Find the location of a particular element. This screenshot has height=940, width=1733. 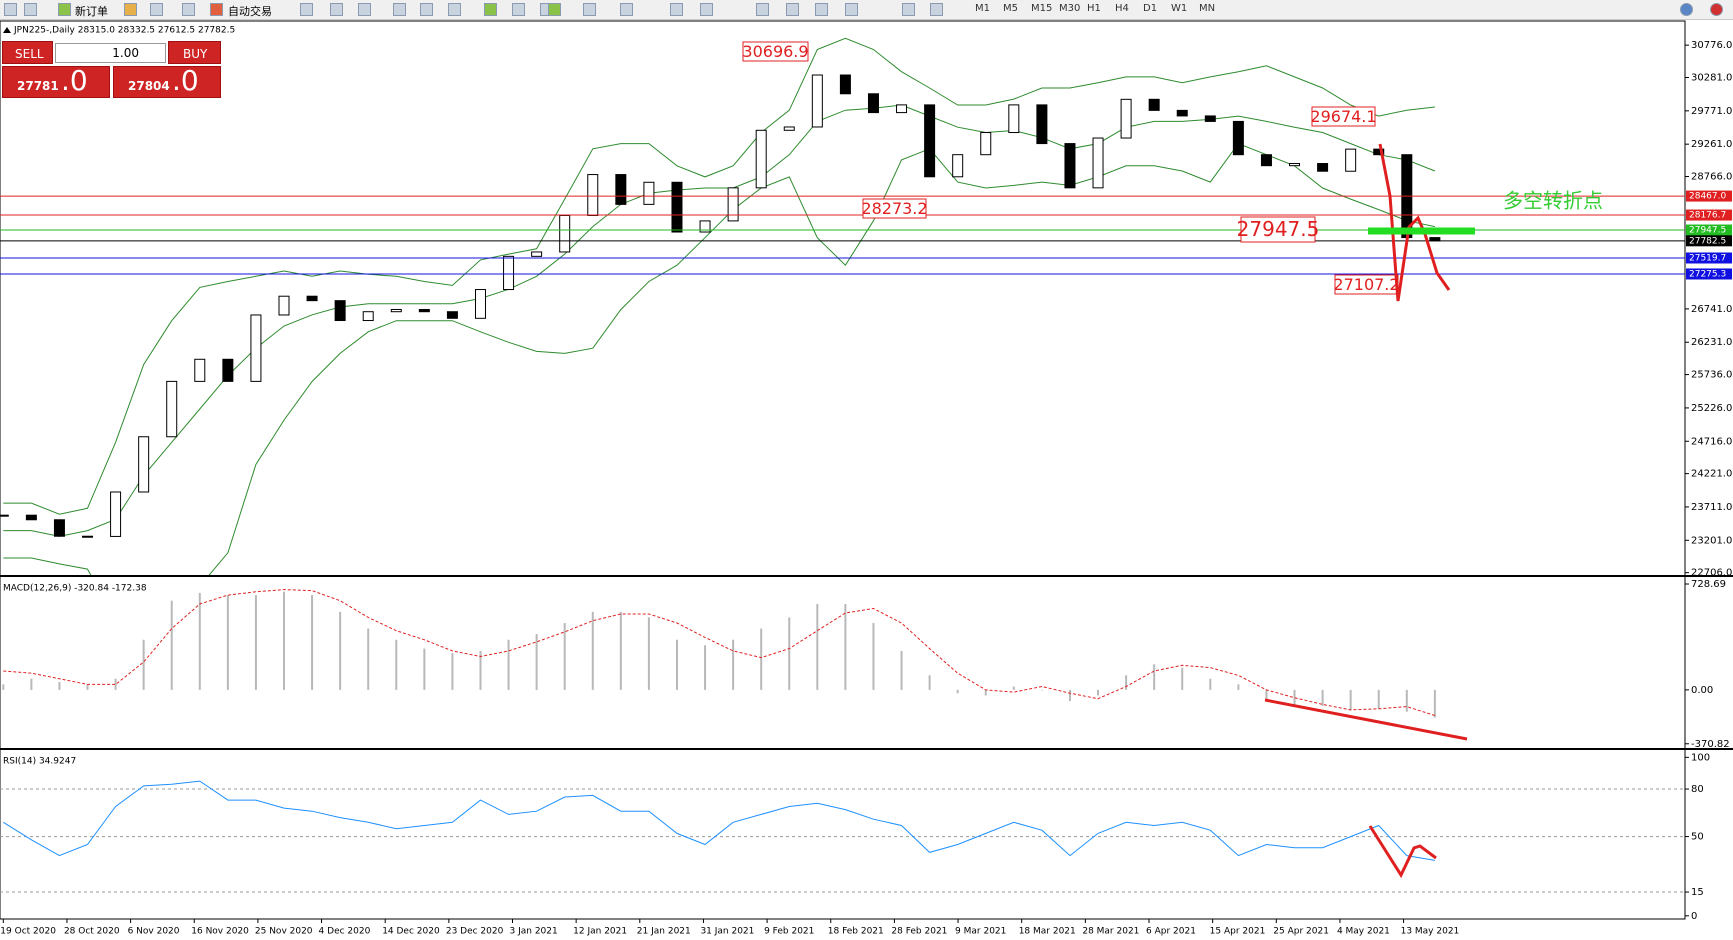

macd-signal is located at coordinates (719, 652).